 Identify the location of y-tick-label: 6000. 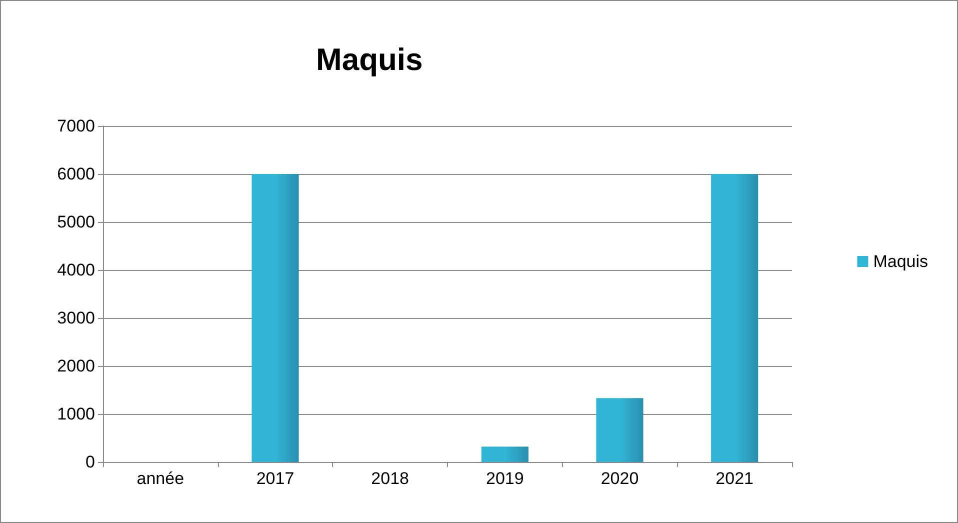
(76, 174).